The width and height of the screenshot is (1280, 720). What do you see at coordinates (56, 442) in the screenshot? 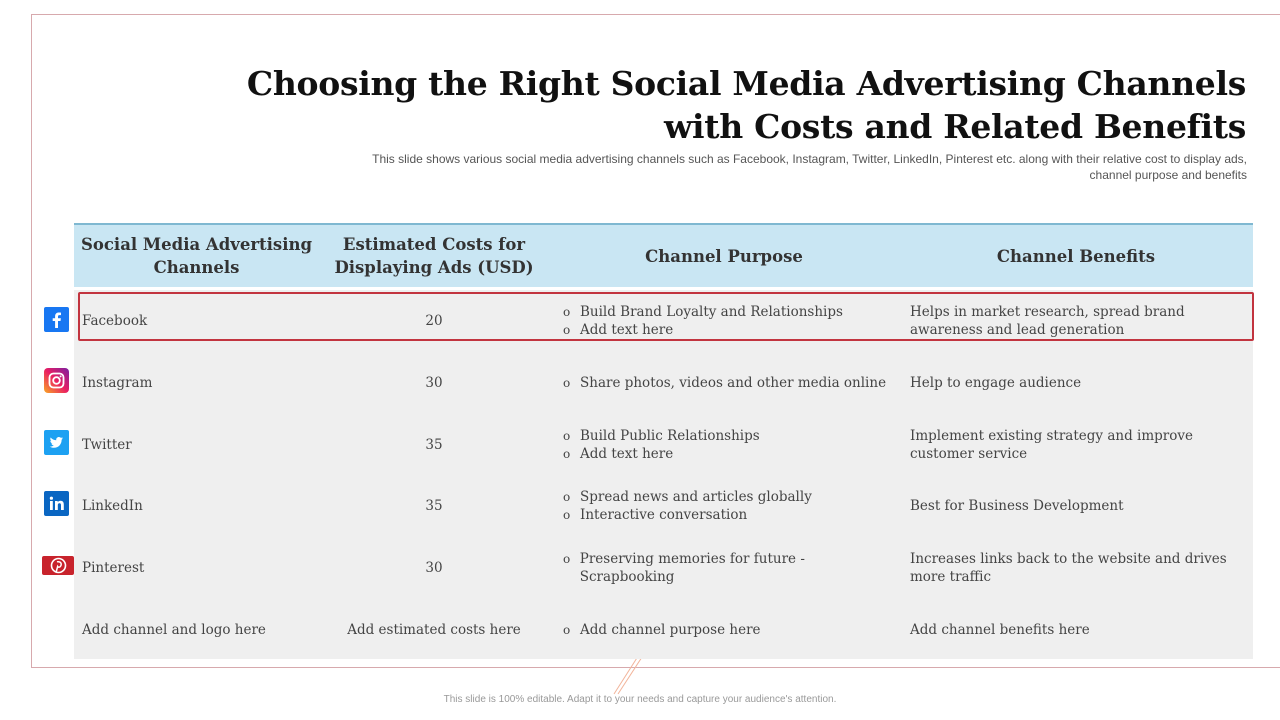
I see `twitter-icon` at bounding box center [56, 442].